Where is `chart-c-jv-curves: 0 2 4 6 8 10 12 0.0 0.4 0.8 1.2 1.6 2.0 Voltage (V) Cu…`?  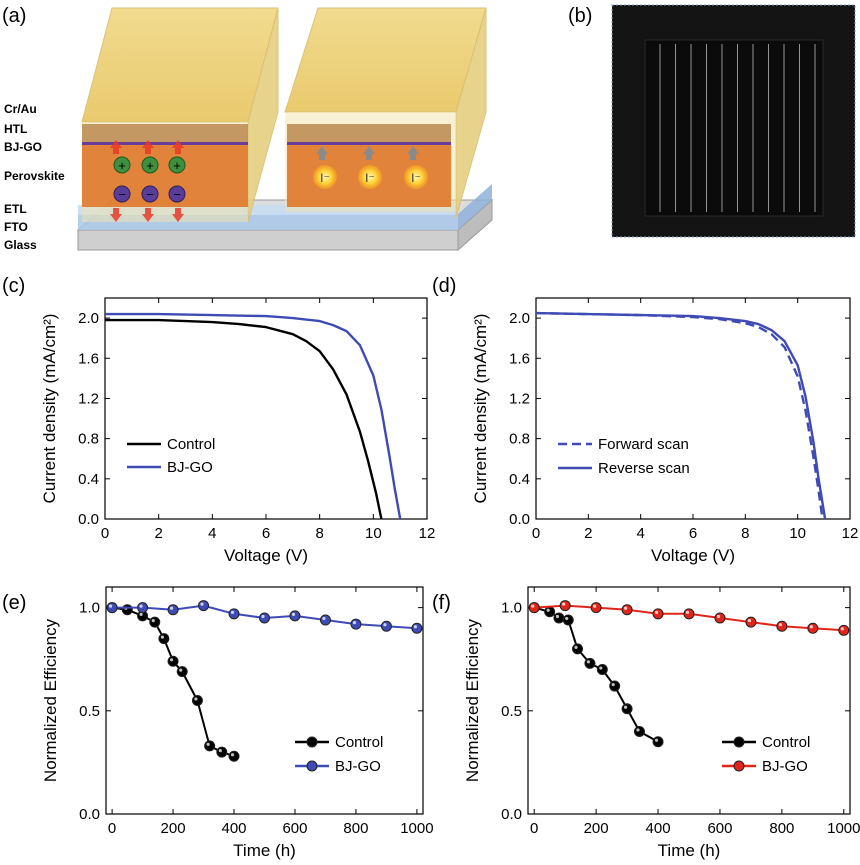
chart-c-jv-curves: 0 2 4 6 8 10 12 0.0 0.4 0.8 1.2 1.6 2.0 Voltage (V) Cu… is located at coordinates (237, 431).